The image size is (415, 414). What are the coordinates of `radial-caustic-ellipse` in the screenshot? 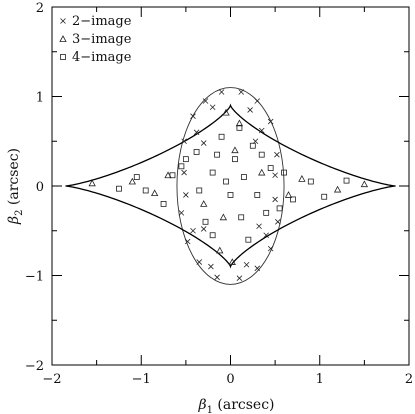 It's located at (230, 186).